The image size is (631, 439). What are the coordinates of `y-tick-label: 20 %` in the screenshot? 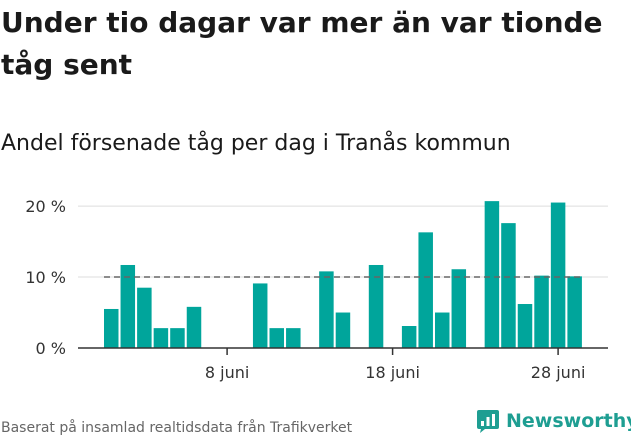 It's located at (45, 206).